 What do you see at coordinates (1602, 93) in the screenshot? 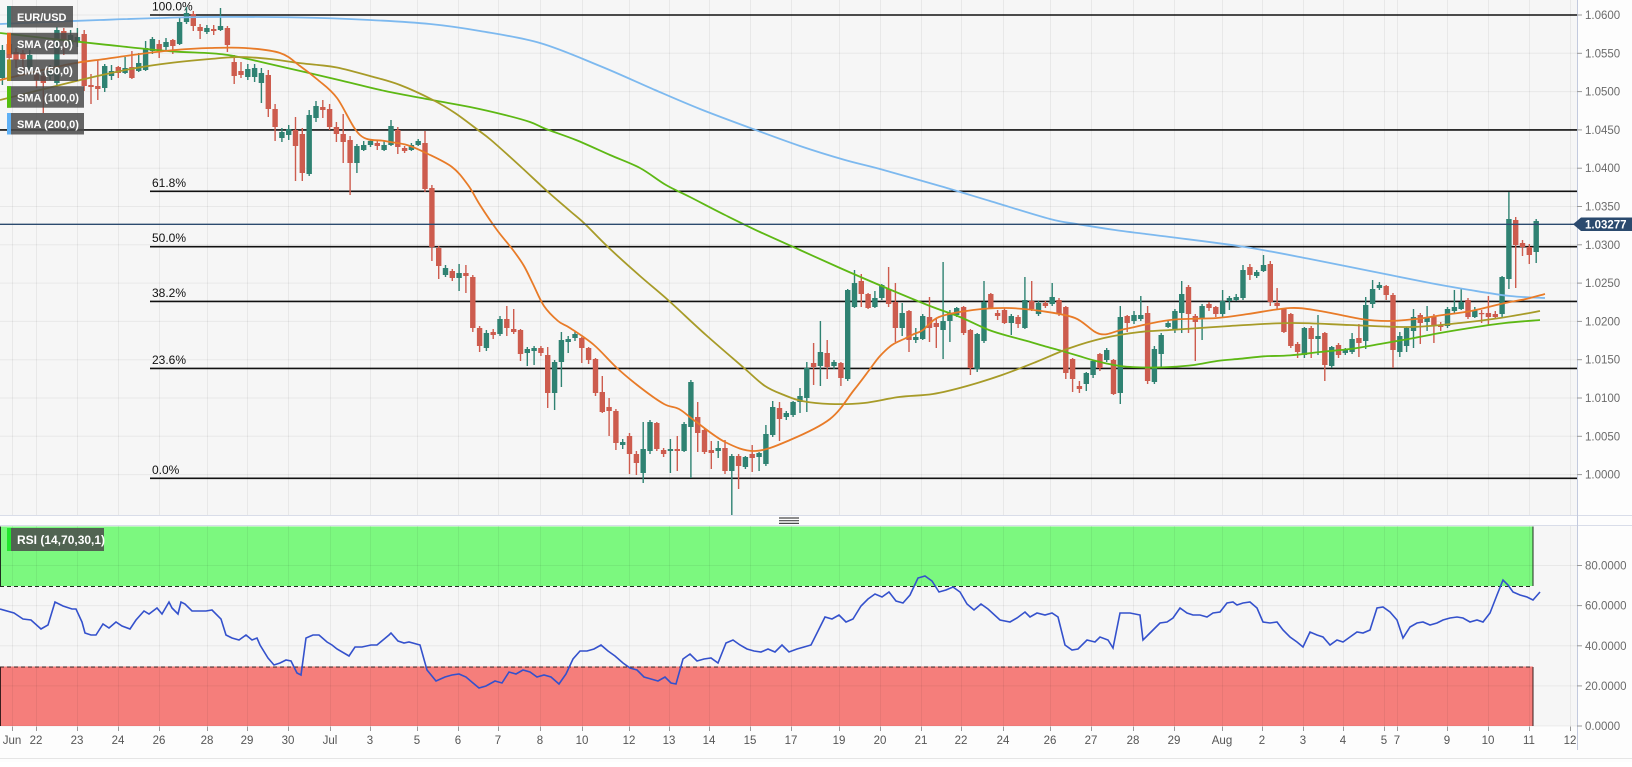
I see `svg-text: 1.0500` at bounding box center [1602, 93].